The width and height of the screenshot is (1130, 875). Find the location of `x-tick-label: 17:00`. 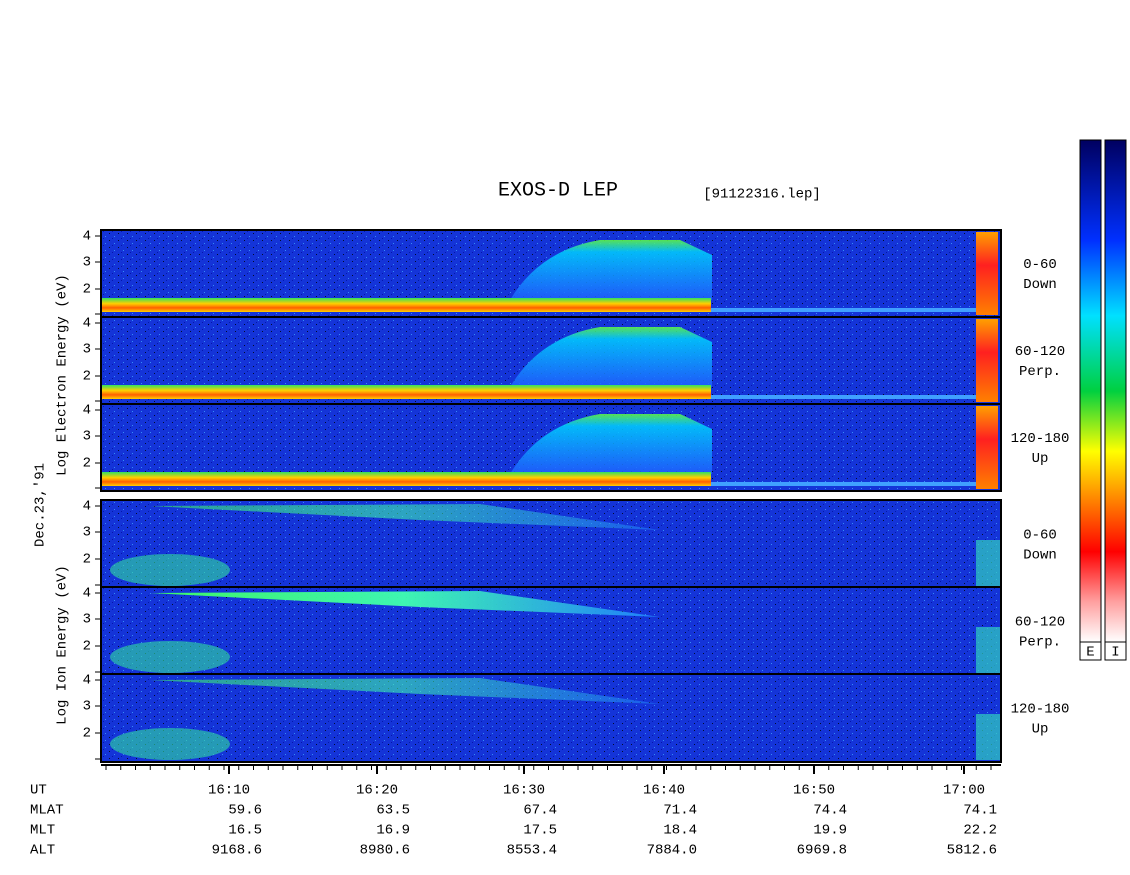

x-tick-label: 17:00 is located at coordinates (964, 791).